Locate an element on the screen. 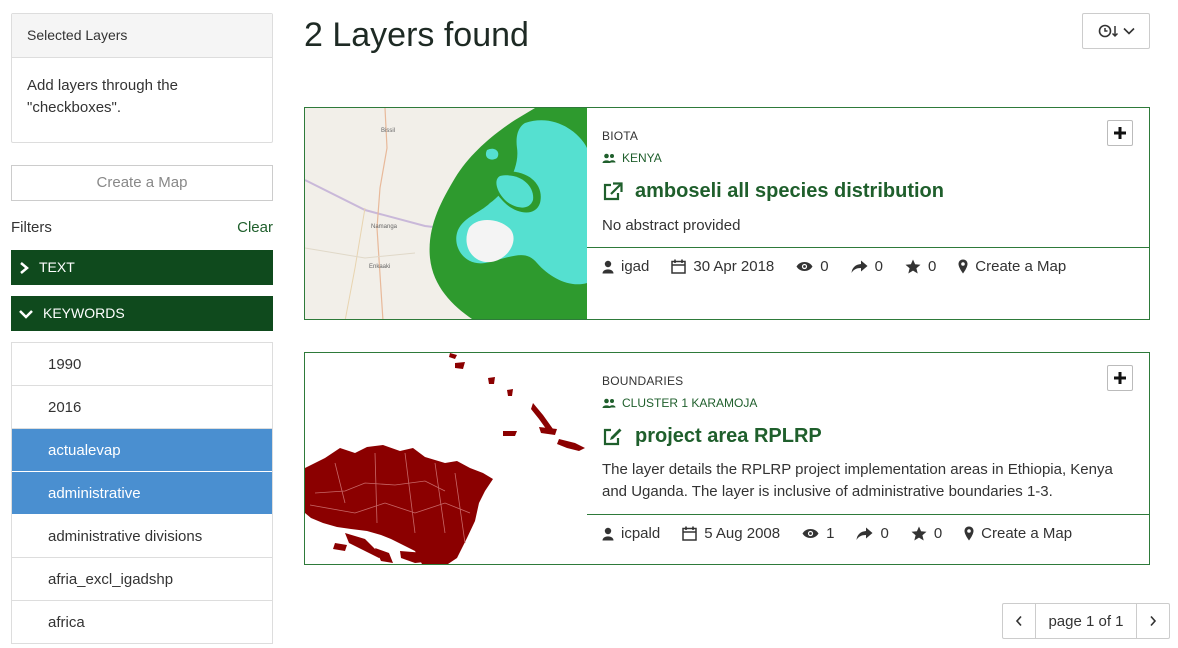 This screenshot has width=1178, height=648. keyword-item-administrative-divisions: administrative divisions is located at coordinates (142, 536).